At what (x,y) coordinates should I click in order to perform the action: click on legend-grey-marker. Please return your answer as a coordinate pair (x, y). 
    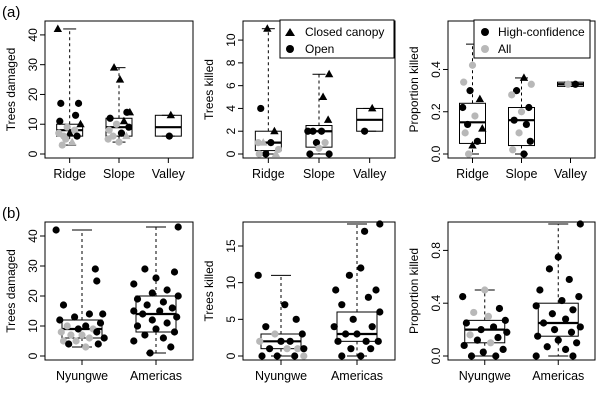
    Looking at the image, I should click on (485, 49).